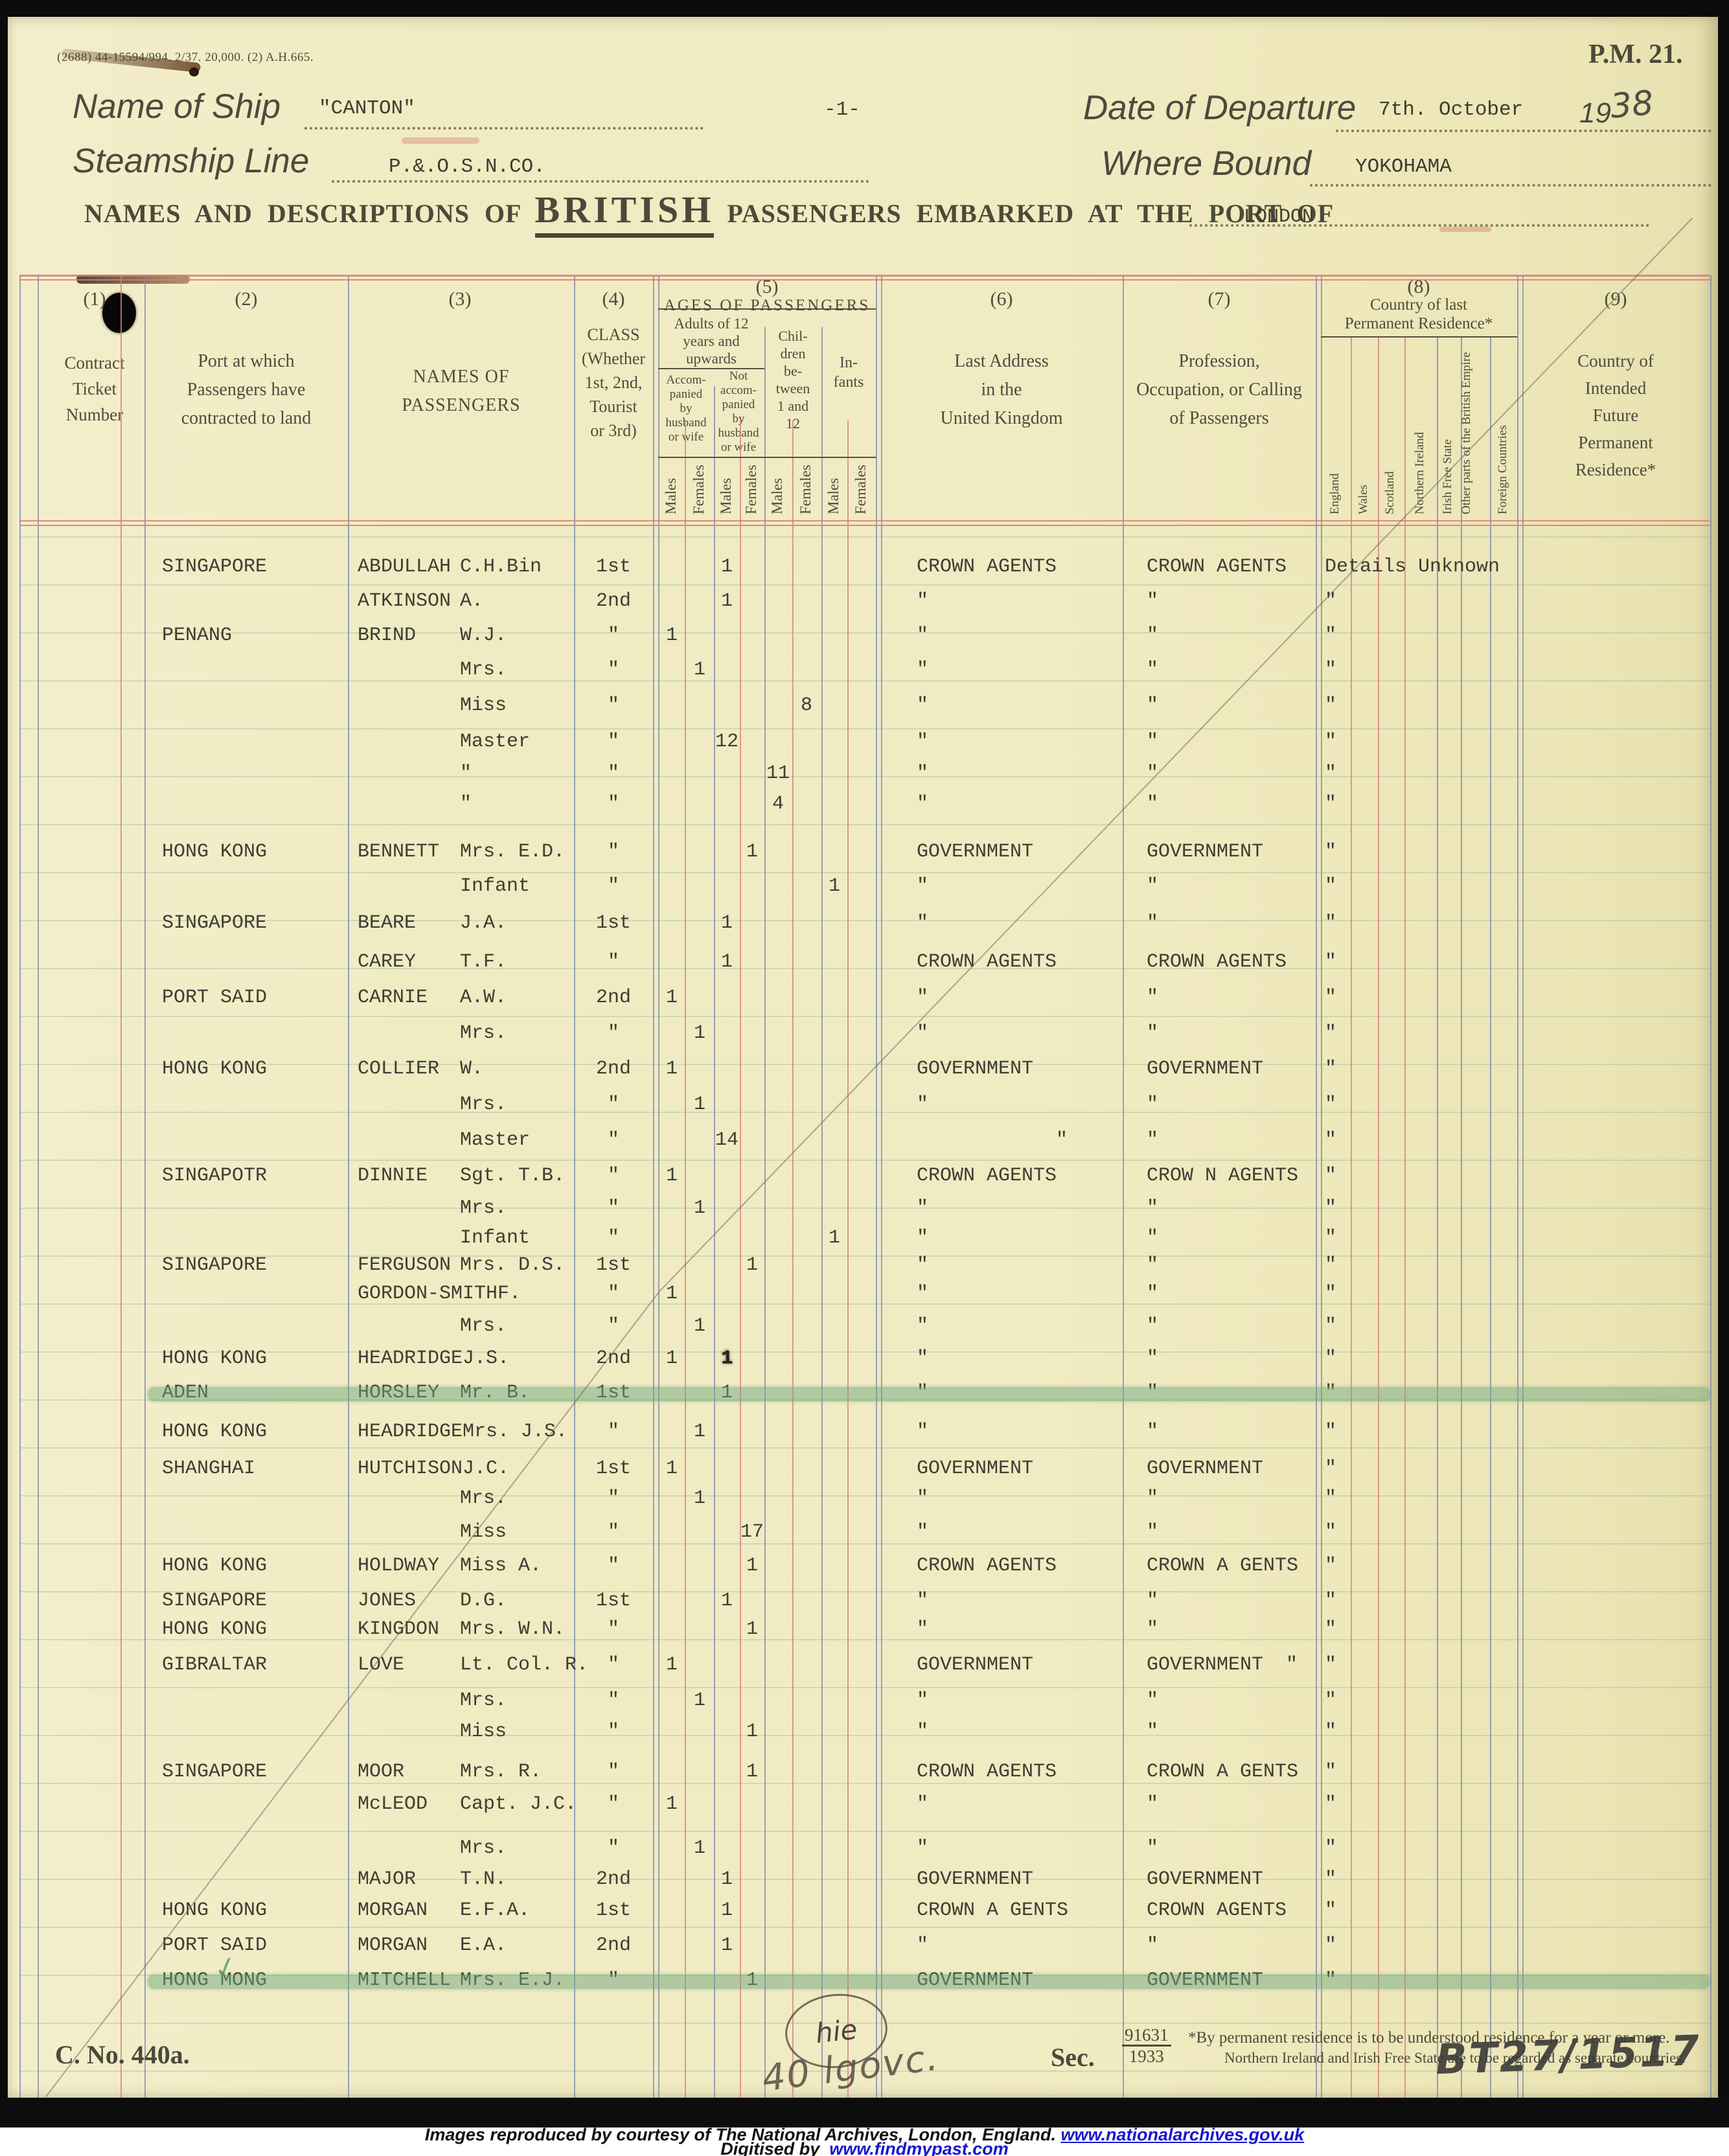 This screenshot has height=2156, width=1729. Describe the element at coordinates (367, 108) in the screenshot. I see `ship-name-value: "CANTON"` at that location.